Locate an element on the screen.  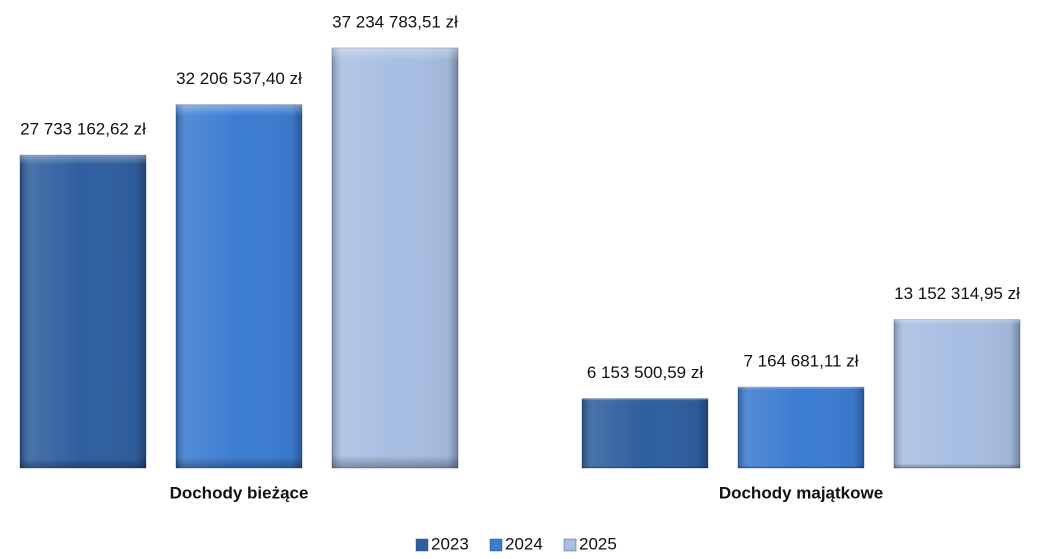
value-label: 6 153 500,59 zł is located at coordinates (645, 372).